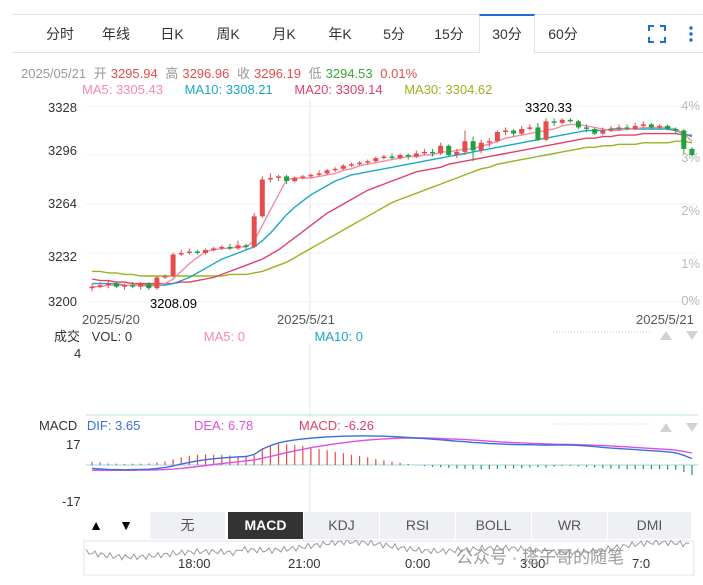  Describe the element at coordinates (58, 425) in the screenshot. I see `macd-title: MACD` at that location.